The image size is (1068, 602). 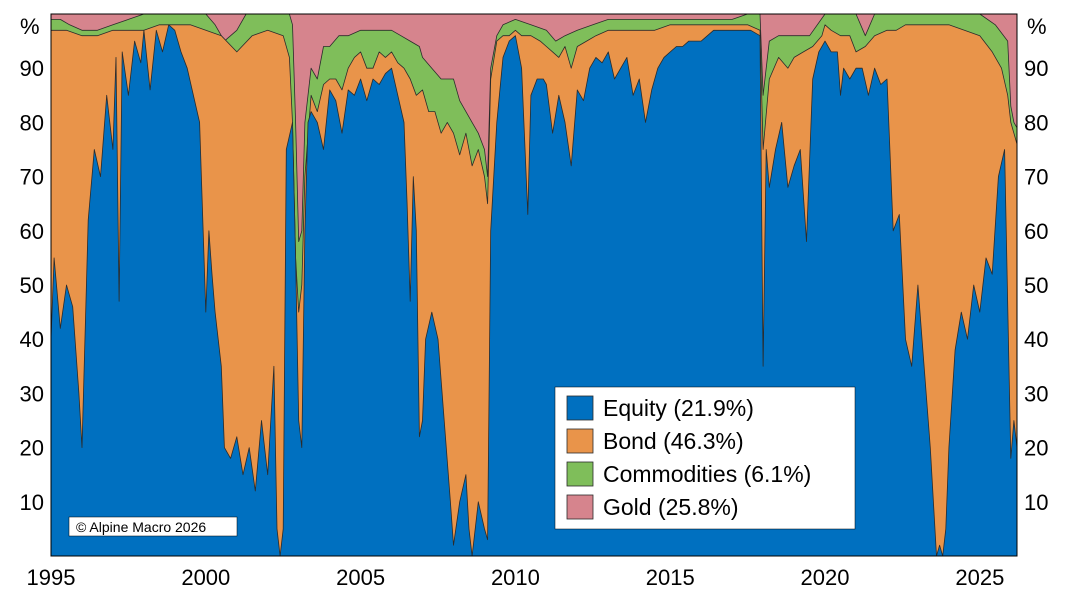 What do you see at coordinates (360, 577) in the screenshot?
I see `x-tick-label: 2005` at bounding box center [360, 577].